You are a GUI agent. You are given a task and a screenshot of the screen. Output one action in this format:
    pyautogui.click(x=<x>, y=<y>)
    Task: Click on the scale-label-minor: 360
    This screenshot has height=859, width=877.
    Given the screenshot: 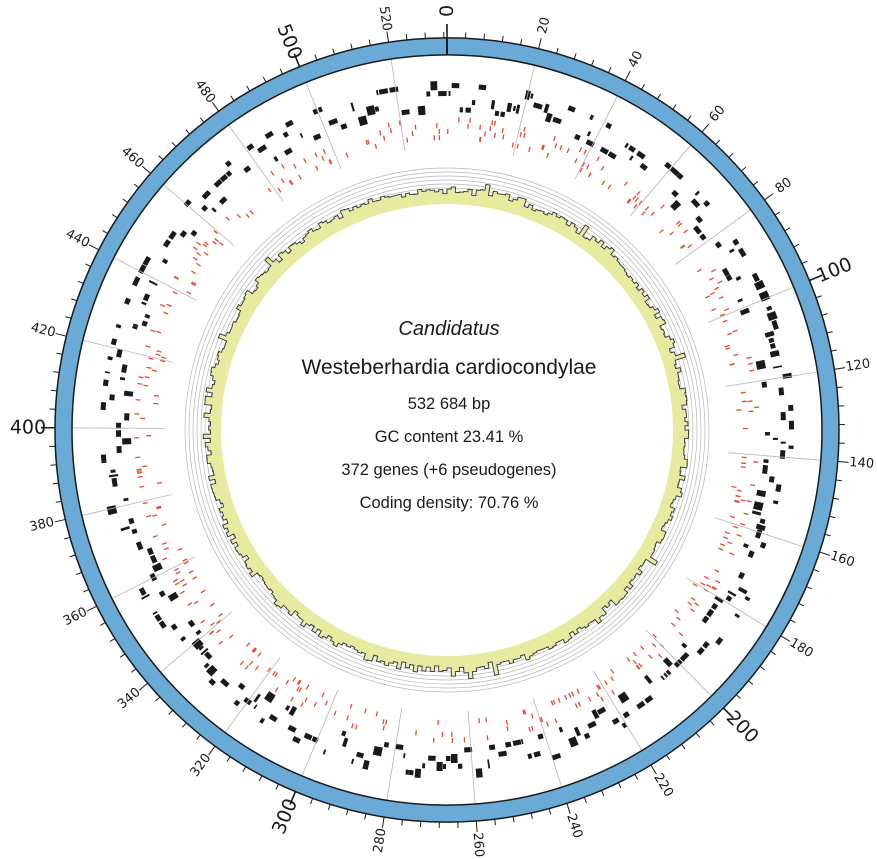 What is the action you would take?
    pyautogui.click(x=75, y=617)
    